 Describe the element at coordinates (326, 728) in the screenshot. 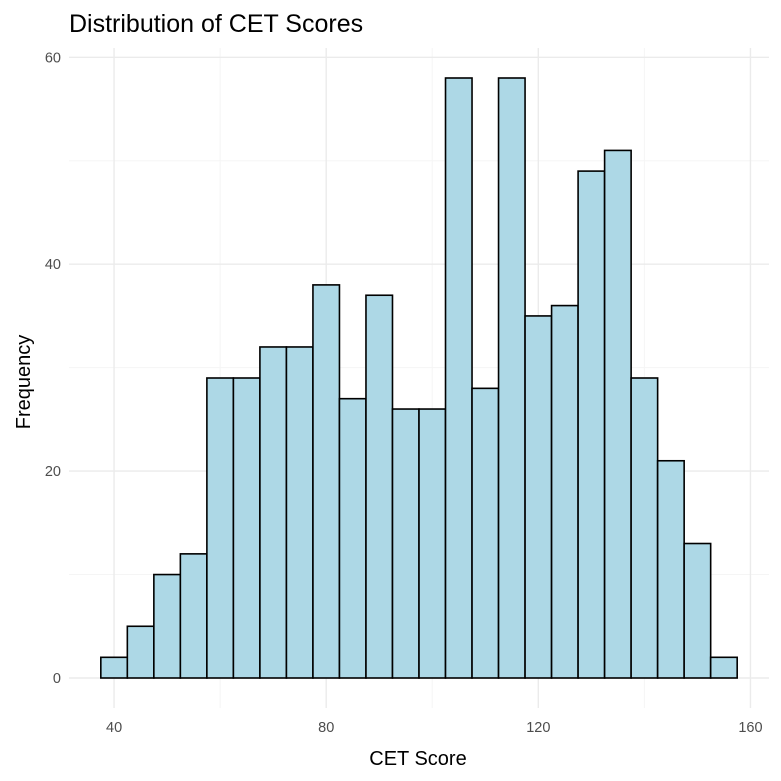

I see `x-tick-label: 80` at that location.